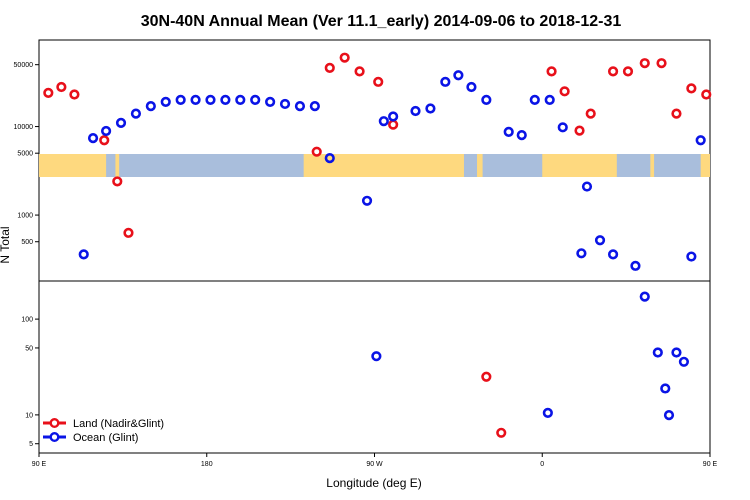 This screenshot has height=500, width=750. I want to click on legend-land-label: Land (Nadir&Glint), so click(118, 424).